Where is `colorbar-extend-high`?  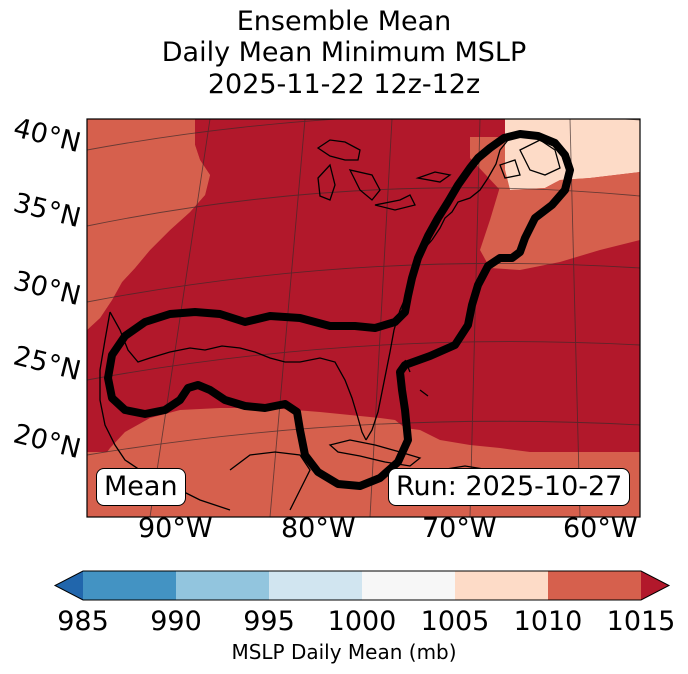
colorbar-extend-high is located at coordinates (655, 585).